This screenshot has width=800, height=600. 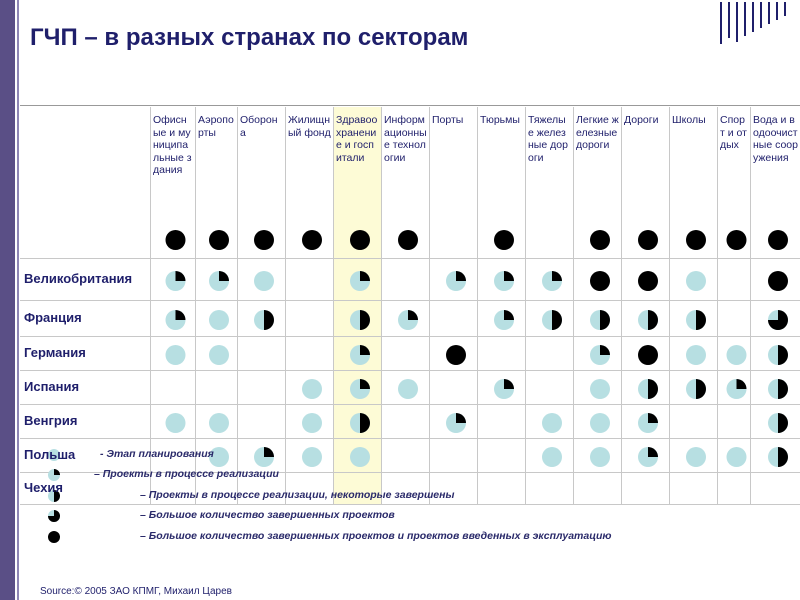 What do you see at coordinates (157, 454) in the screenshot?
I see `legend-label: - Этап планирования` at bounding box center [157, 454].